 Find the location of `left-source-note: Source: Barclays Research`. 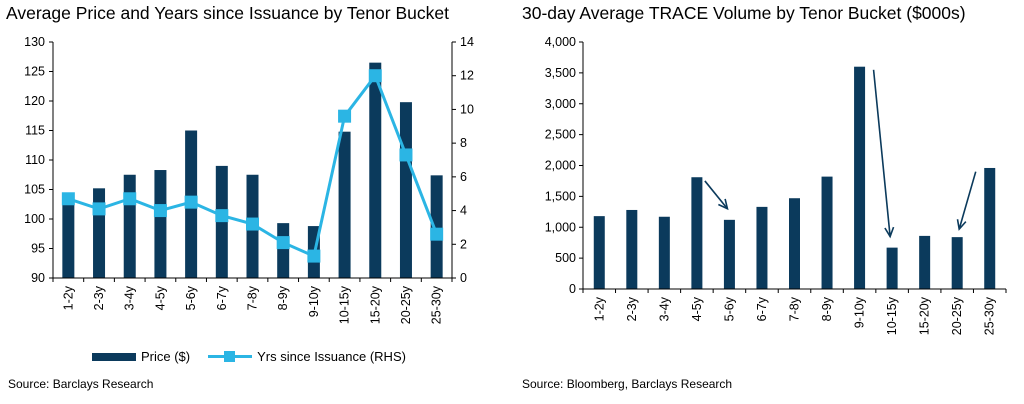

left-source-note: Source: Barclays Research is located at coordinates (81, 384).